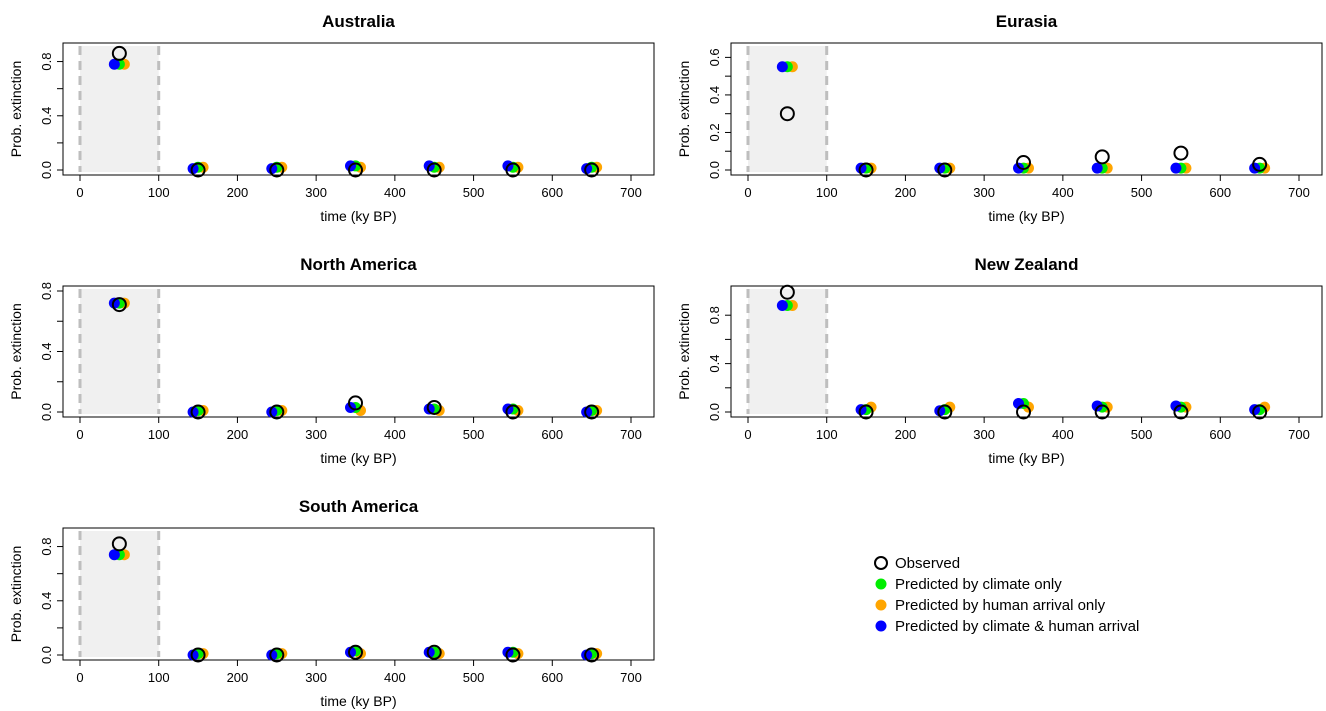 The image size is (1326, 711). What do you see at coordinates (881, 584) in the screenshot?
I see `legend-marker-predicted-by-climate-only` at bounding box center [881, 584].